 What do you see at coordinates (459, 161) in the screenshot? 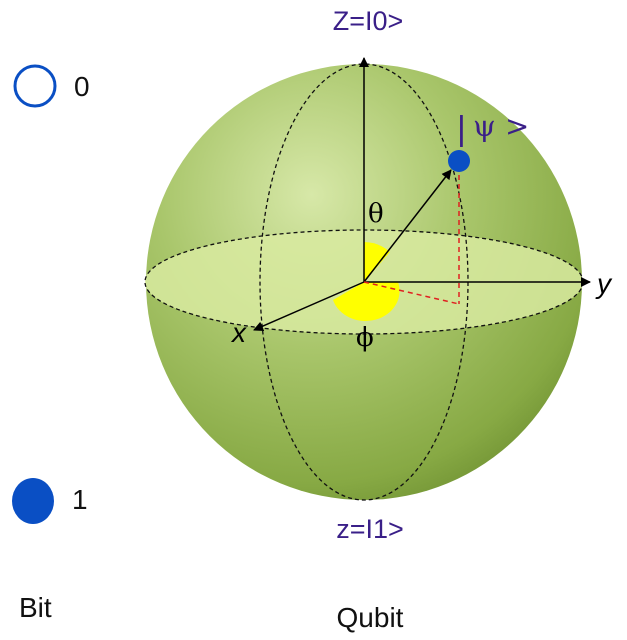
I see `state-point` at bounding box center [459, 161].